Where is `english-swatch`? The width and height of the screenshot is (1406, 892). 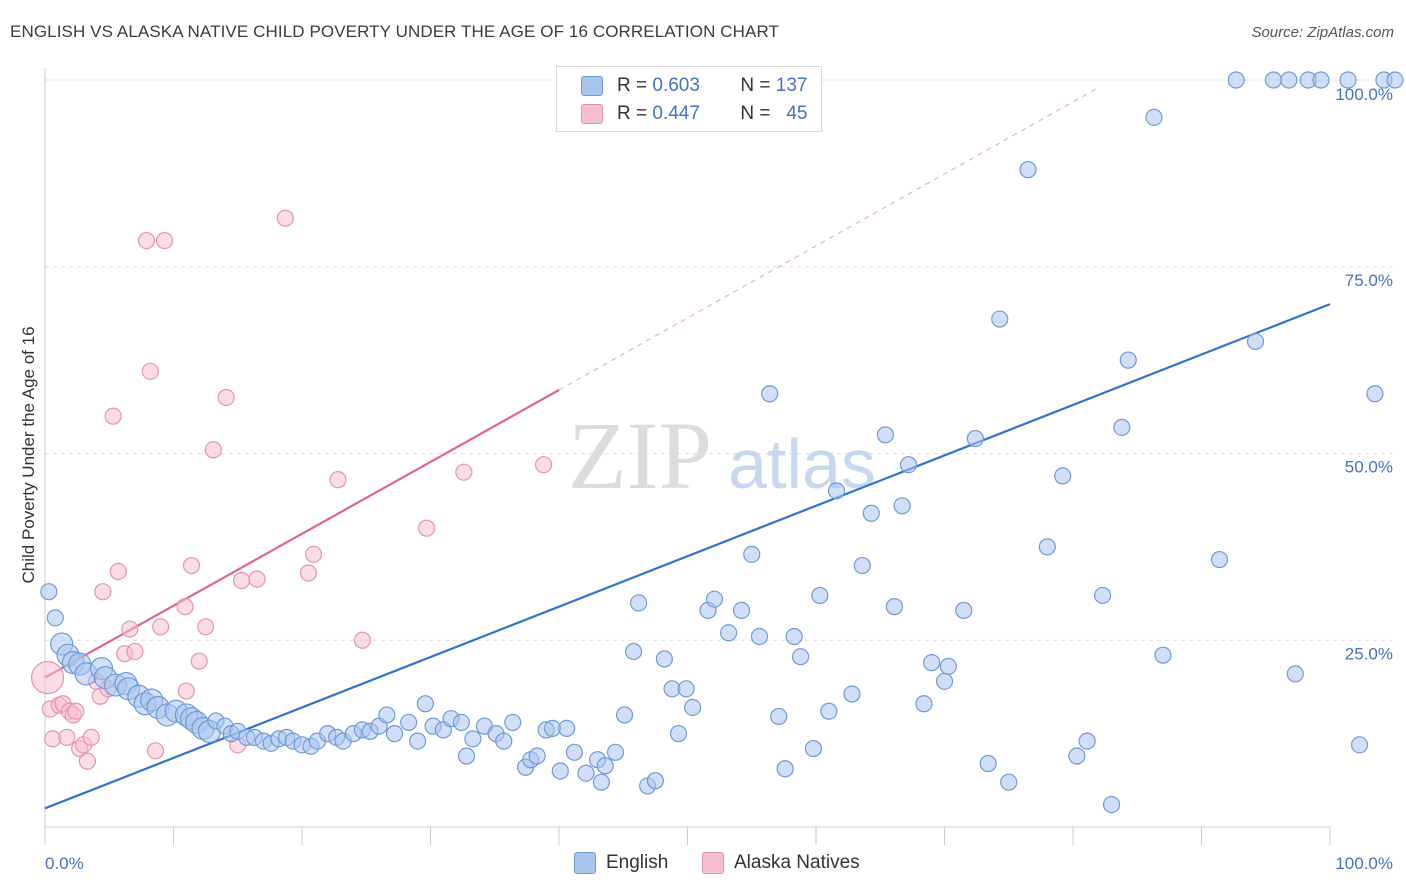 english-swatch is located at coordinates (592, 86).